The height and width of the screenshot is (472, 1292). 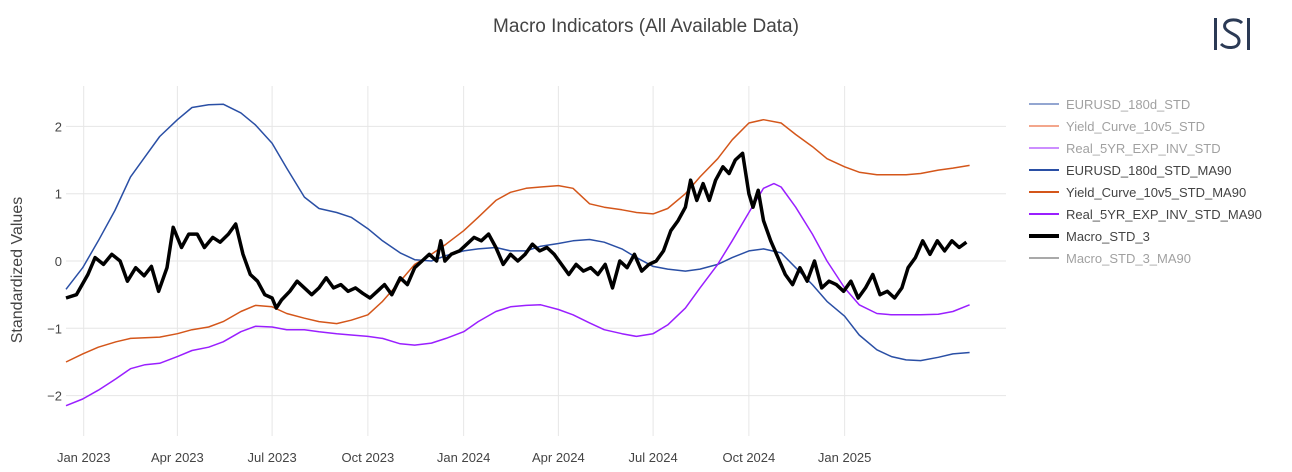 I want to click on legend-item: EURUSD_180d_STD, so click(x=1109, y=104).